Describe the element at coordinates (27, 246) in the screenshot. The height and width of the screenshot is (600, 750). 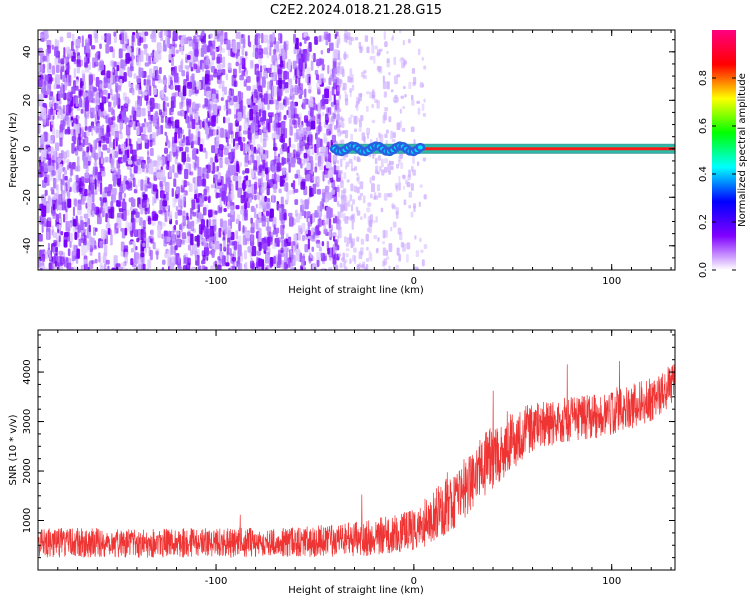
I see `y-tick-label: -40` at that location.